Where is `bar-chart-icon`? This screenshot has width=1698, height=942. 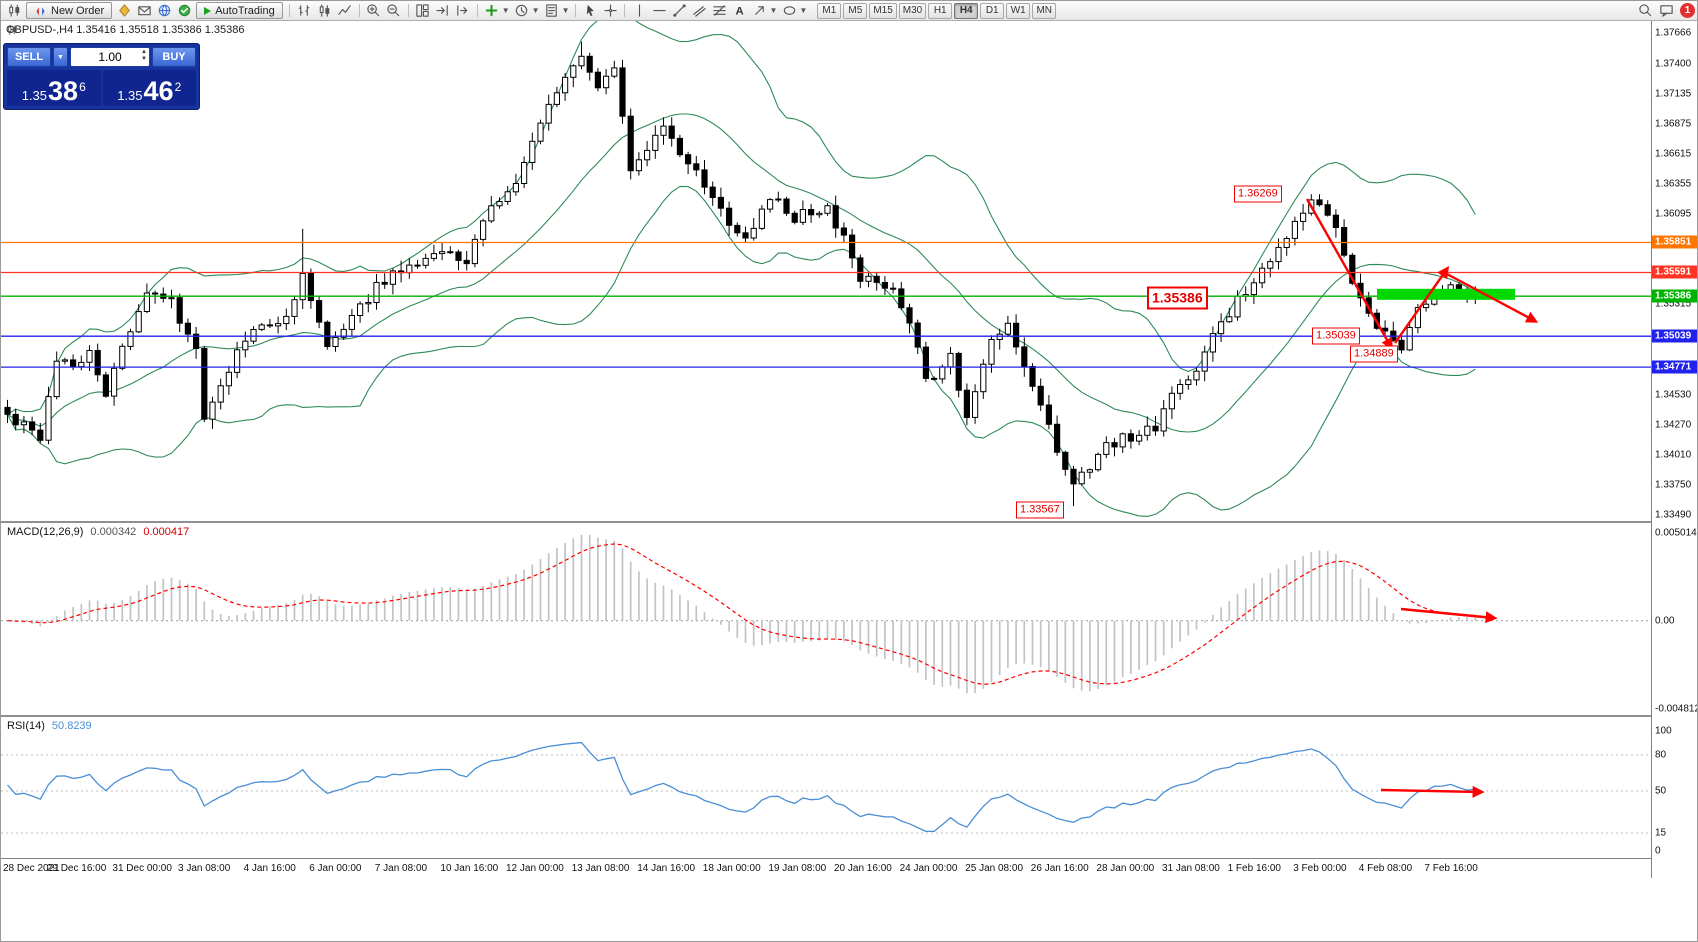
bar-chart-icon is located at coordinates (305, 10).